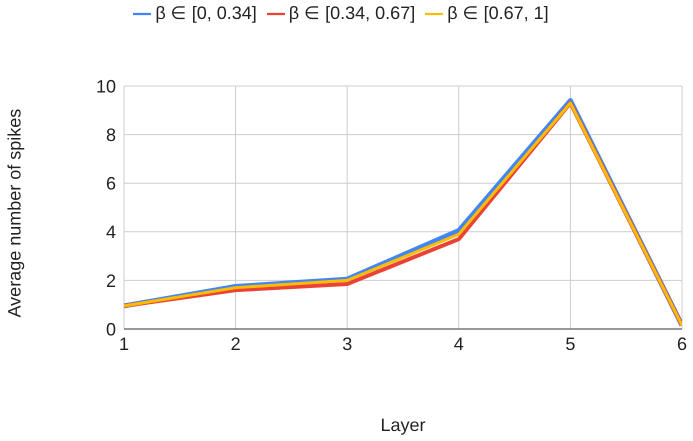 The image size is (693, 441). I want to click on y-tick-label: 8, so click(111, 134).